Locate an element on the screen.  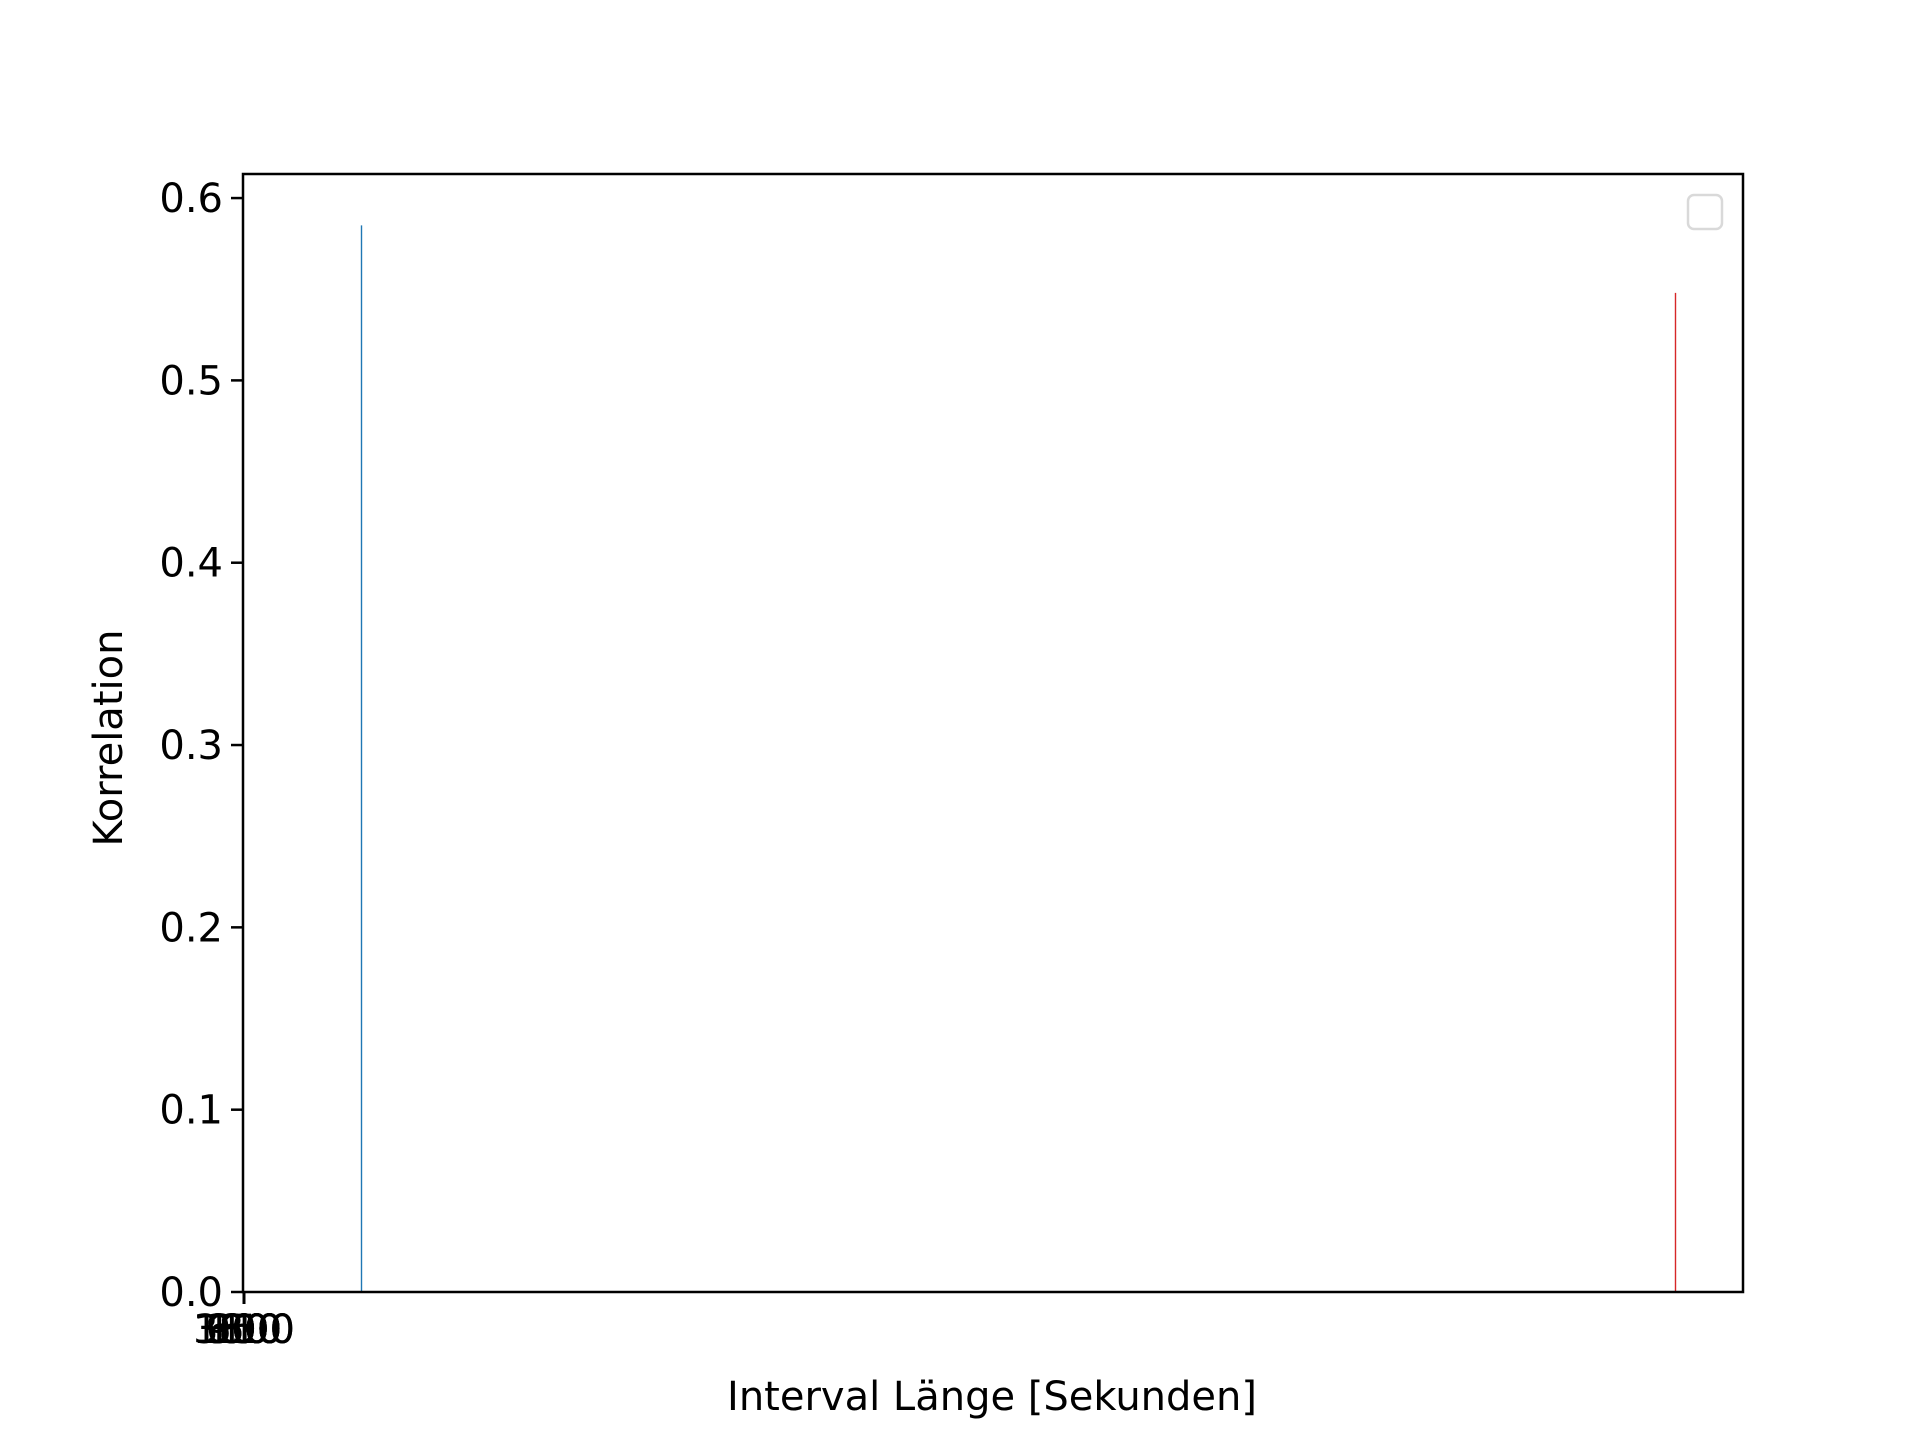
legend-box is located at coordinates (1705, 212).